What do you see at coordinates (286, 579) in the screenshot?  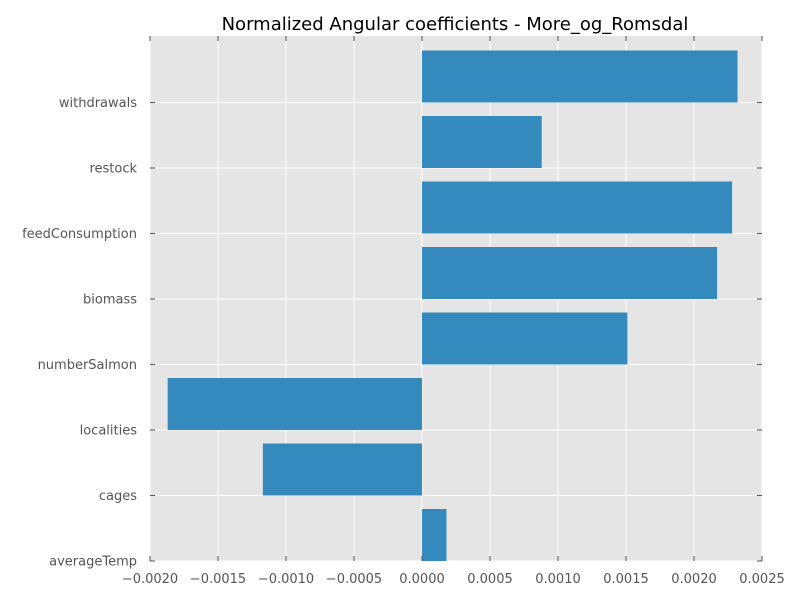 I see `x-tick-label: −0.0010` at bounding box center [286, 579].